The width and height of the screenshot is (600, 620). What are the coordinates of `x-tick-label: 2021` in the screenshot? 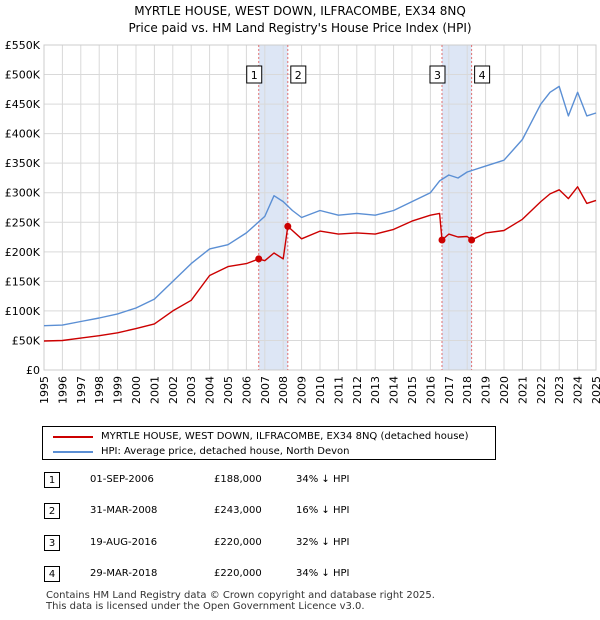 It's located at (522, 390).